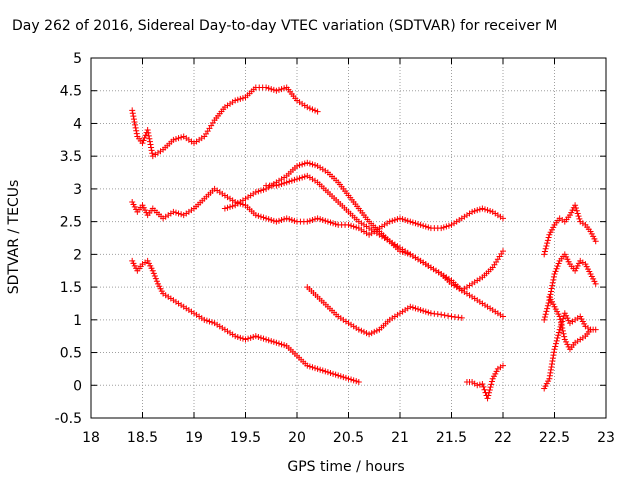 This screenshot has height=480, width=640. Describe the element at coordinates (384, 233) in the screenshot. I see `series-arc-mid` at that location.